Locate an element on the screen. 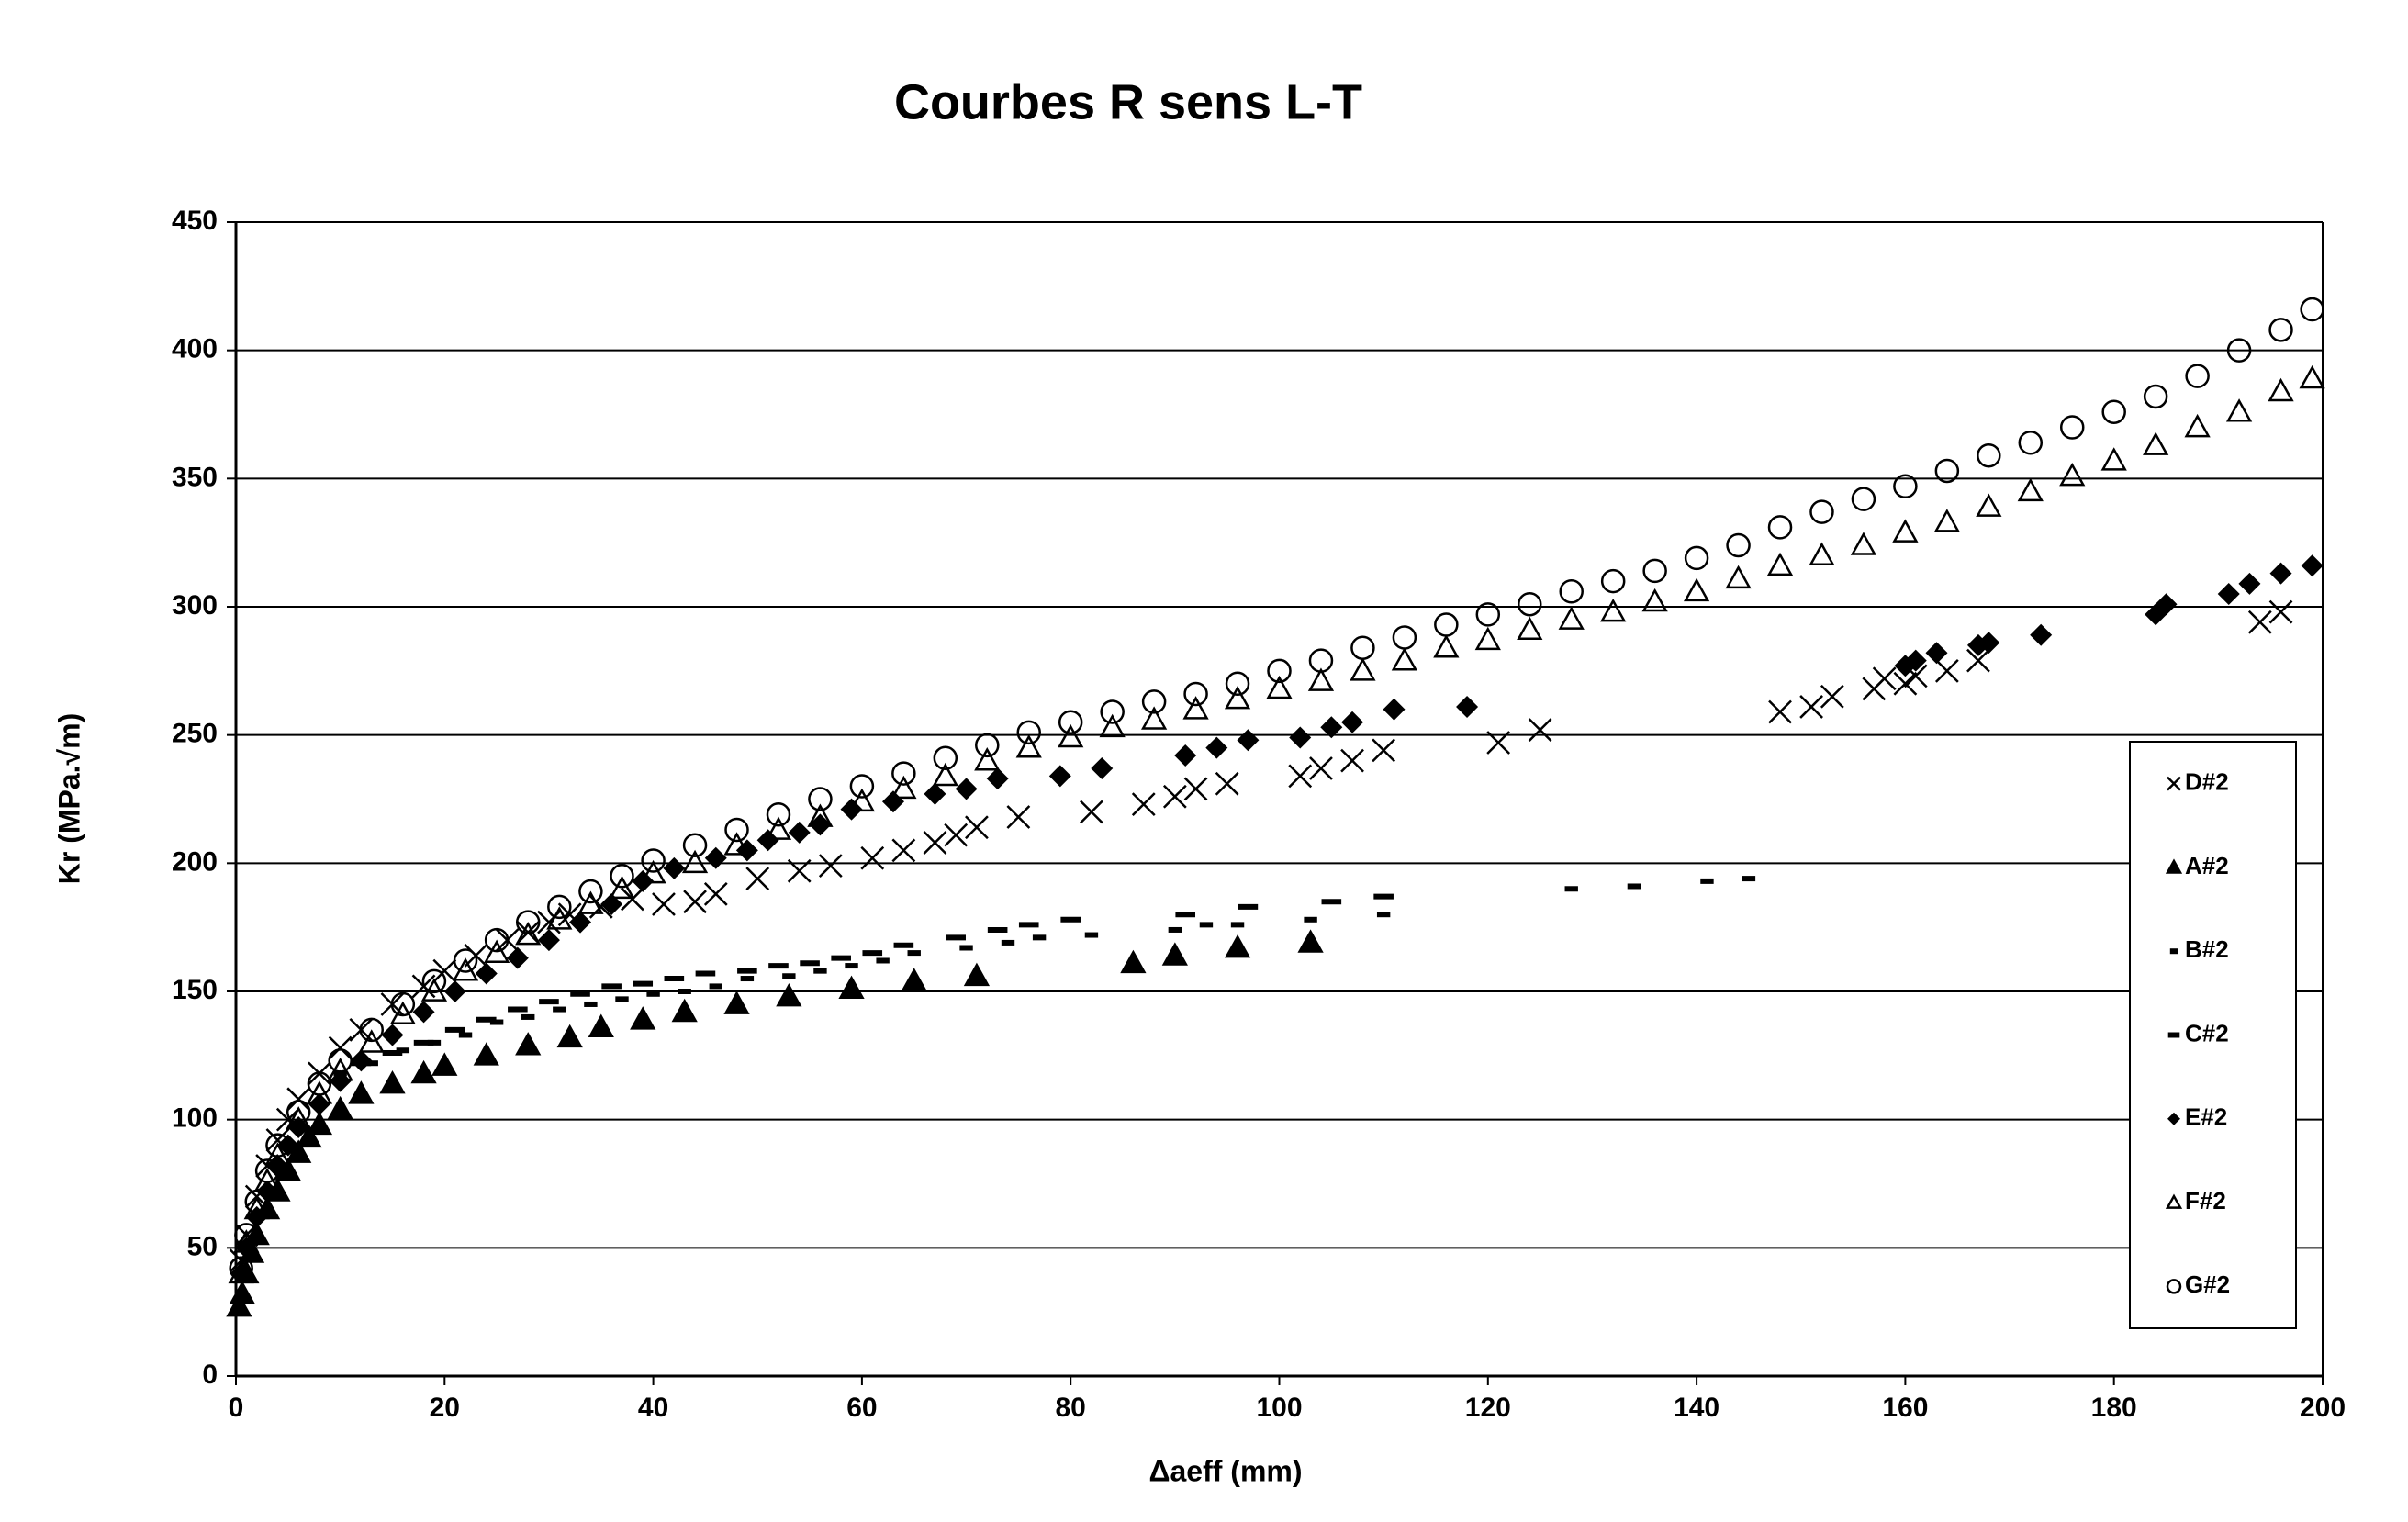  x-tick-label: 20 is located at coordinates (445, 1408).